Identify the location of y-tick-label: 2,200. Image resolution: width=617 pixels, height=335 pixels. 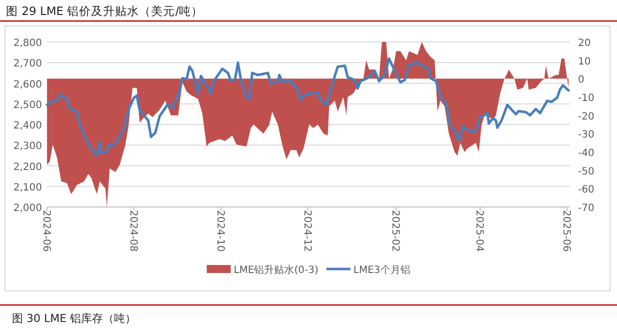
(27, 167).